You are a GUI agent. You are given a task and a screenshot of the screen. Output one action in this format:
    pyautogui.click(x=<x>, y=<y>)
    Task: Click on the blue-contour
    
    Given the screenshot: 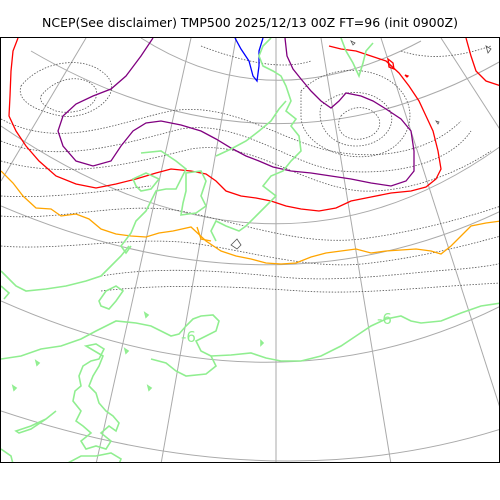 What is the action you would take?
    pyautogui.click(x=249, y=60)
    